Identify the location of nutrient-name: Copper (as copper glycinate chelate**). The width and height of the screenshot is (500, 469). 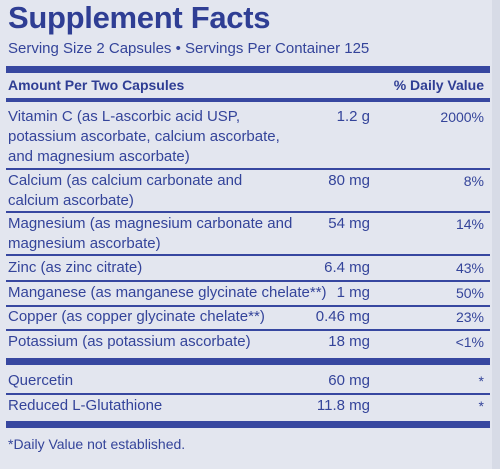
(136, 316).